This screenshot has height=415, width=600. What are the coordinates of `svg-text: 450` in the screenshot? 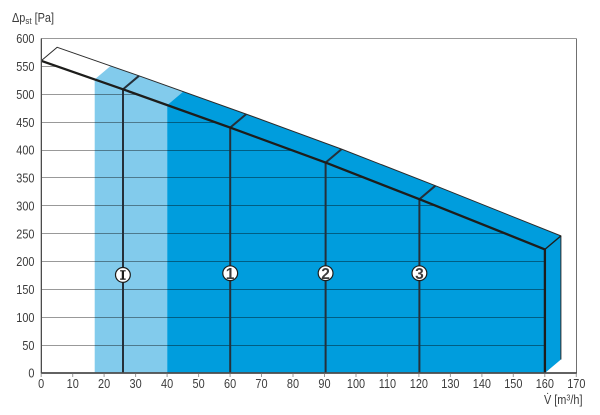 It's located at (25, 122).